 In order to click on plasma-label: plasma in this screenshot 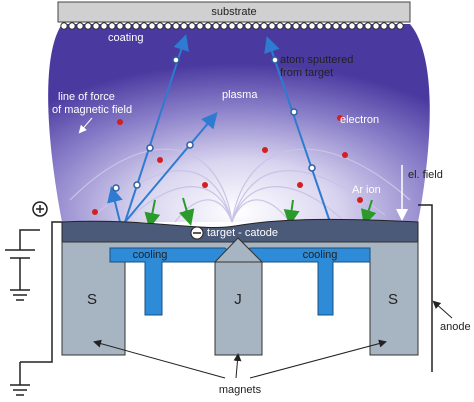, I will do `click(240, 95)`.